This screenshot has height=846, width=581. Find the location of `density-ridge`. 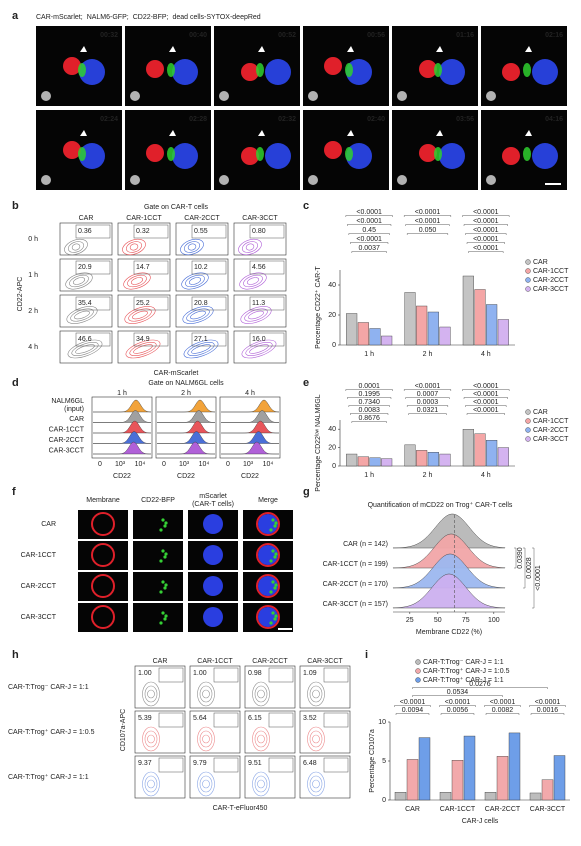

density-ridge is located at coordinates (449, 571).